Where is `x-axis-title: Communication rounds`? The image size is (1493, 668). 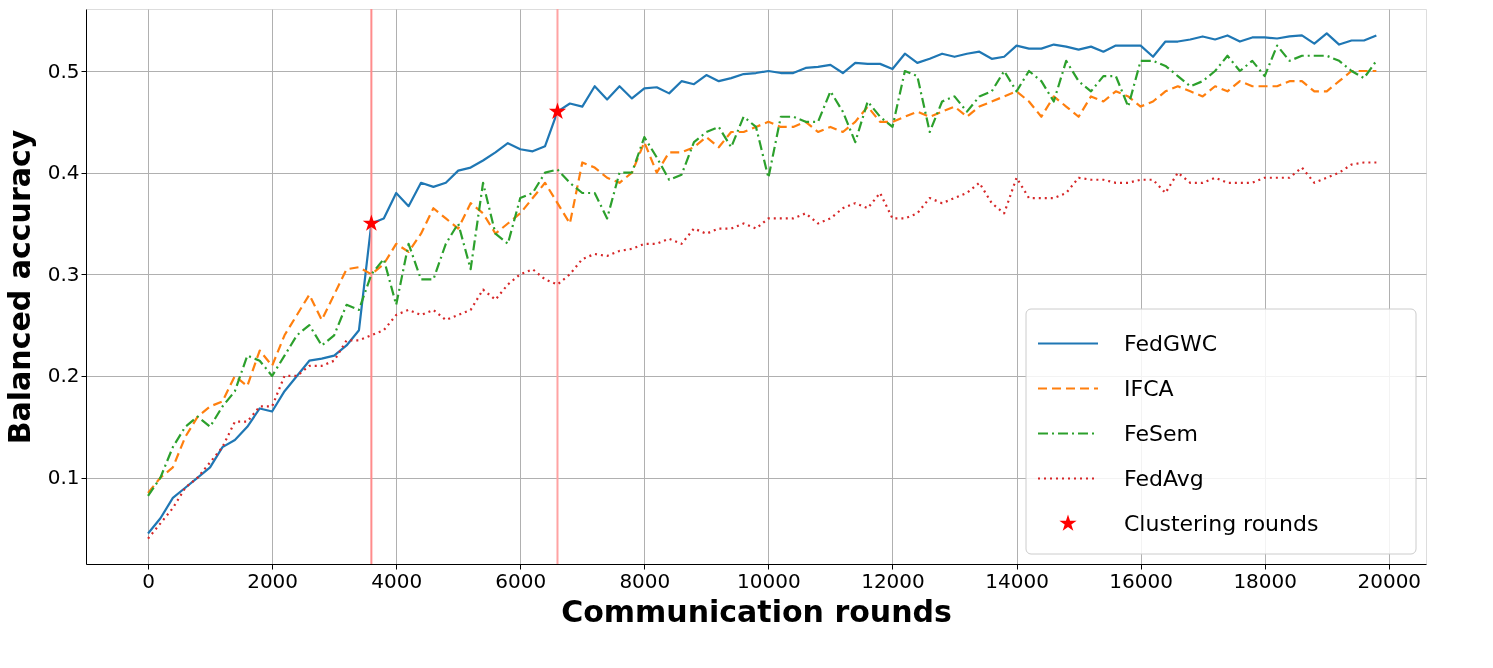 x-axis-title: Communication rounds is located at coordinates (756, 611).